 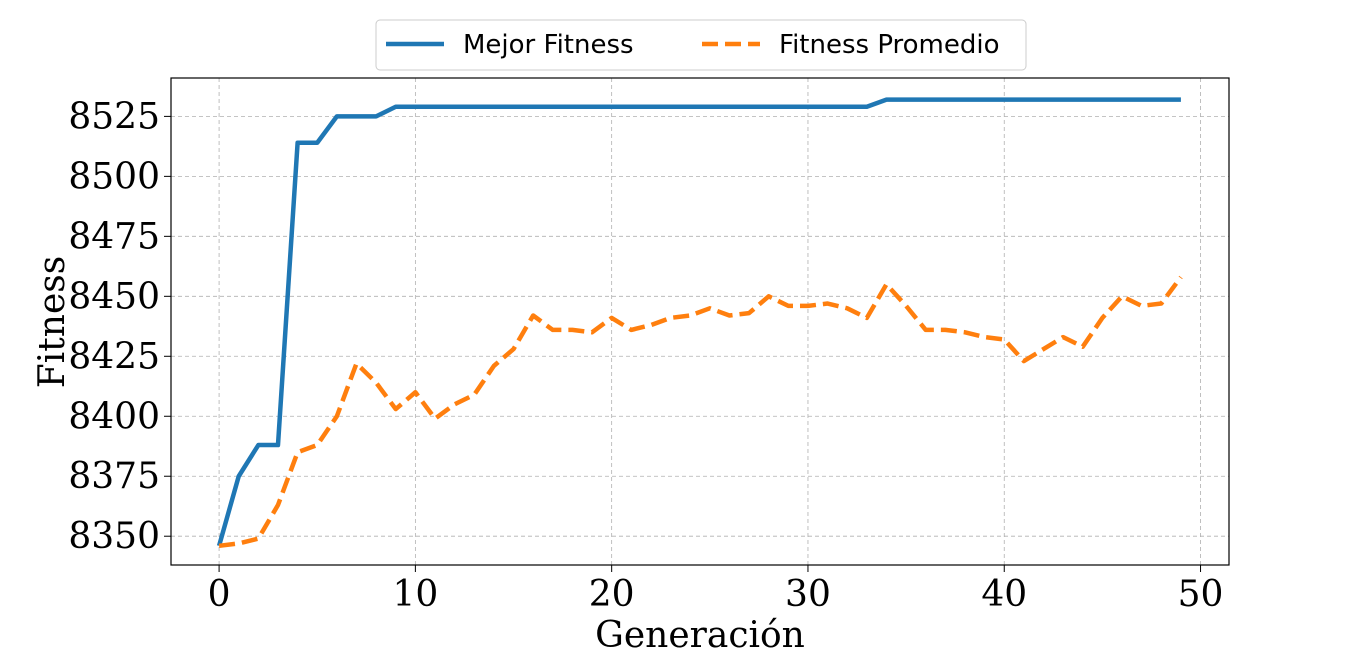 What do you see at coordinates (114, 356) in the screenshot?
I see `y-tick-label: 8425` at bounding box center [114, 356].